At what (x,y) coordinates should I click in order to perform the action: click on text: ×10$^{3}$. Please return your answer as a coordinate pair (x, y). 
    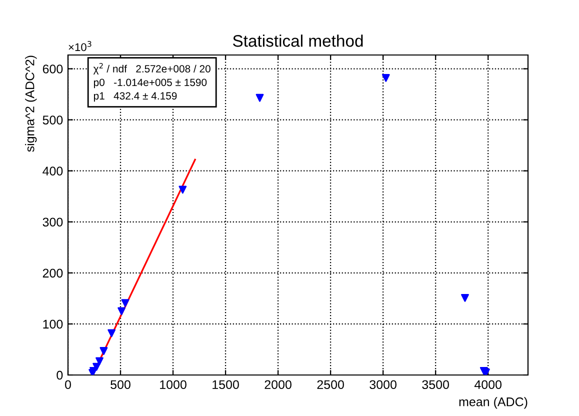
    Looking at the image, I should click on (80, 46).